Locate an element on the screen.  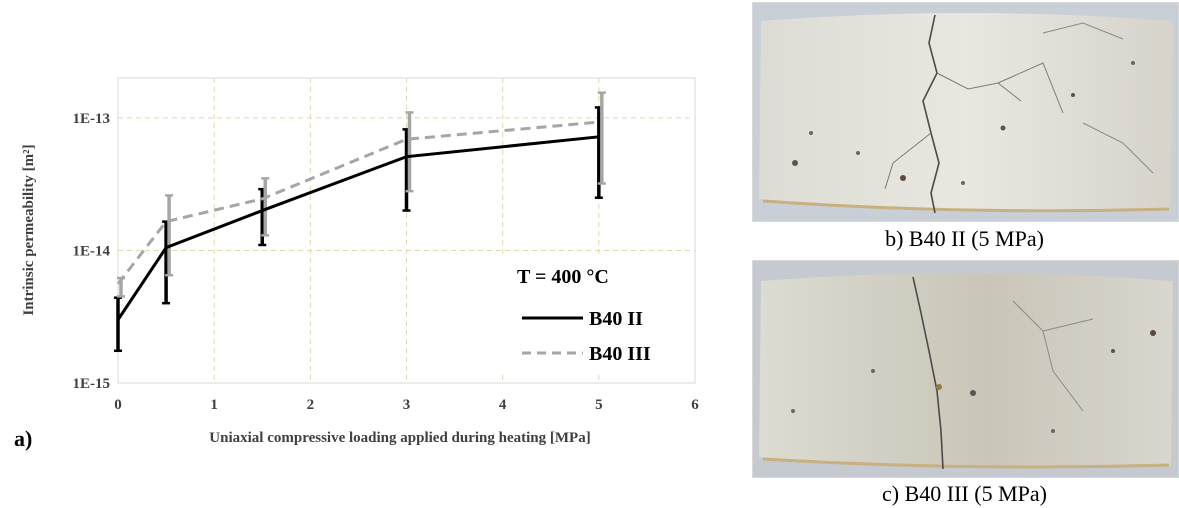
caption-c: c) B40 III (5 MPa) is located at coordinates (964, 493).